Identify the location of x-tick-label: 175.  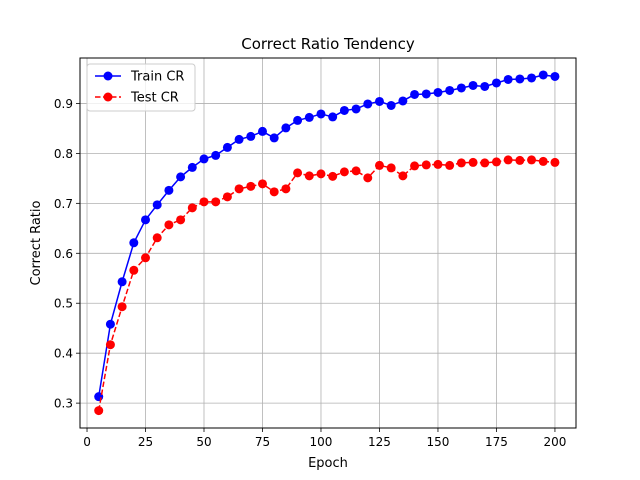
(496, 442).